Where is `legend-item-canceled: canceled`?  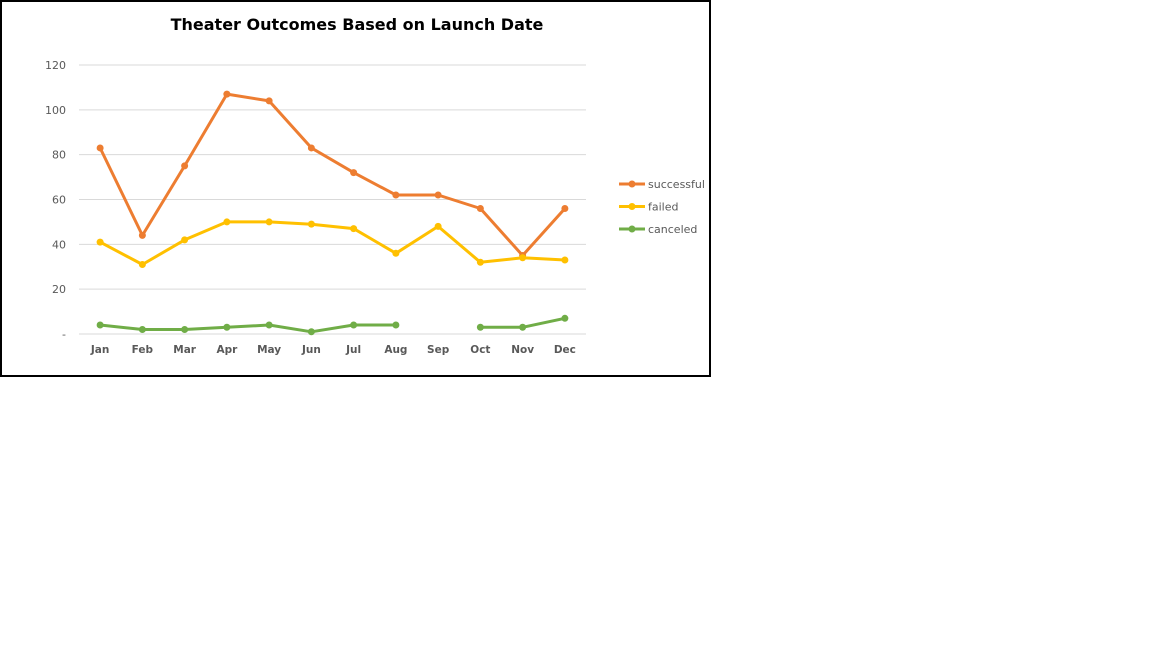 legend-item-canceled: canceled is located at coordinates (658, 229).